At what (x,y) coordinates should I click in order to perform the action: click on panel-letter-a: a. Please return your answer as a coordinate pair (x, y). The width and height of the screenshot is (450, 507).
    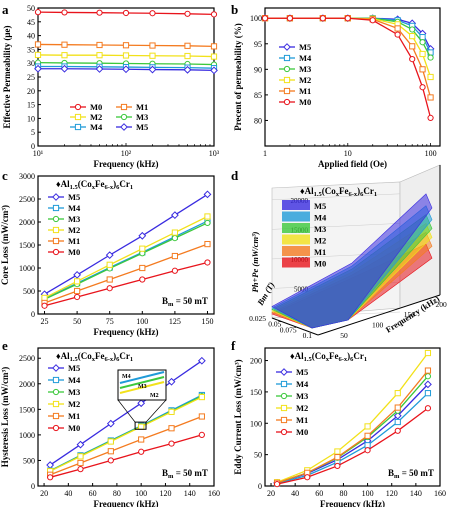
    Looking at the image, I should click on (5, 9).